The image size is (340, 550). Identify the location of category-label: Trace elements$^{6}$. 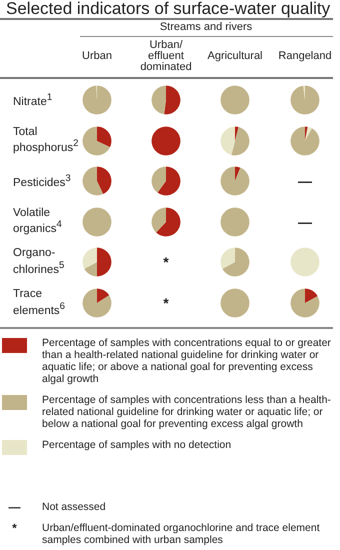
(39, 302).